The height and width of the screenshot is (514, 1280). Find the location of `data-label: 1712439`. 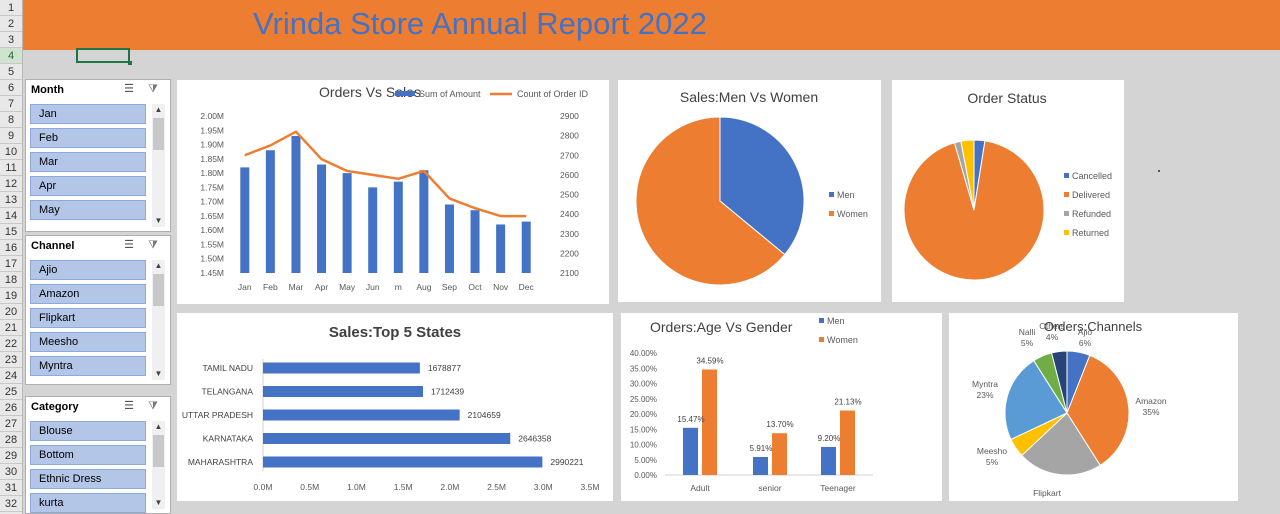

data-label: 1712439 is located at coordinates (447, 392).